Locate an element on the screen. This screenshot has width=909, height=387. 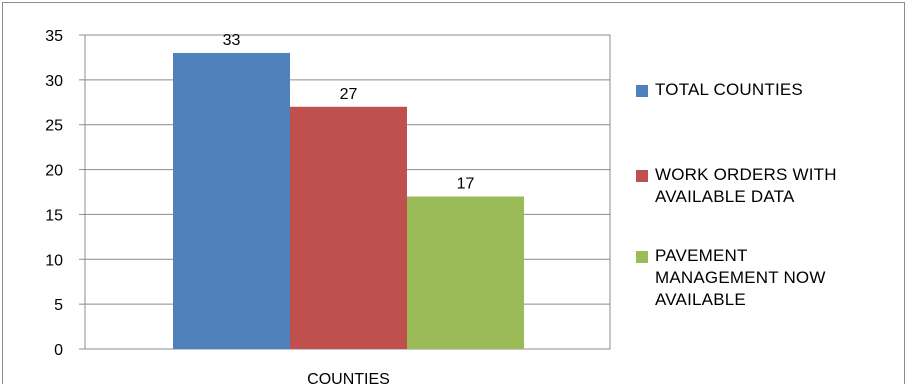
legend-swatch-total-counties is located at coordinates (642, 91).